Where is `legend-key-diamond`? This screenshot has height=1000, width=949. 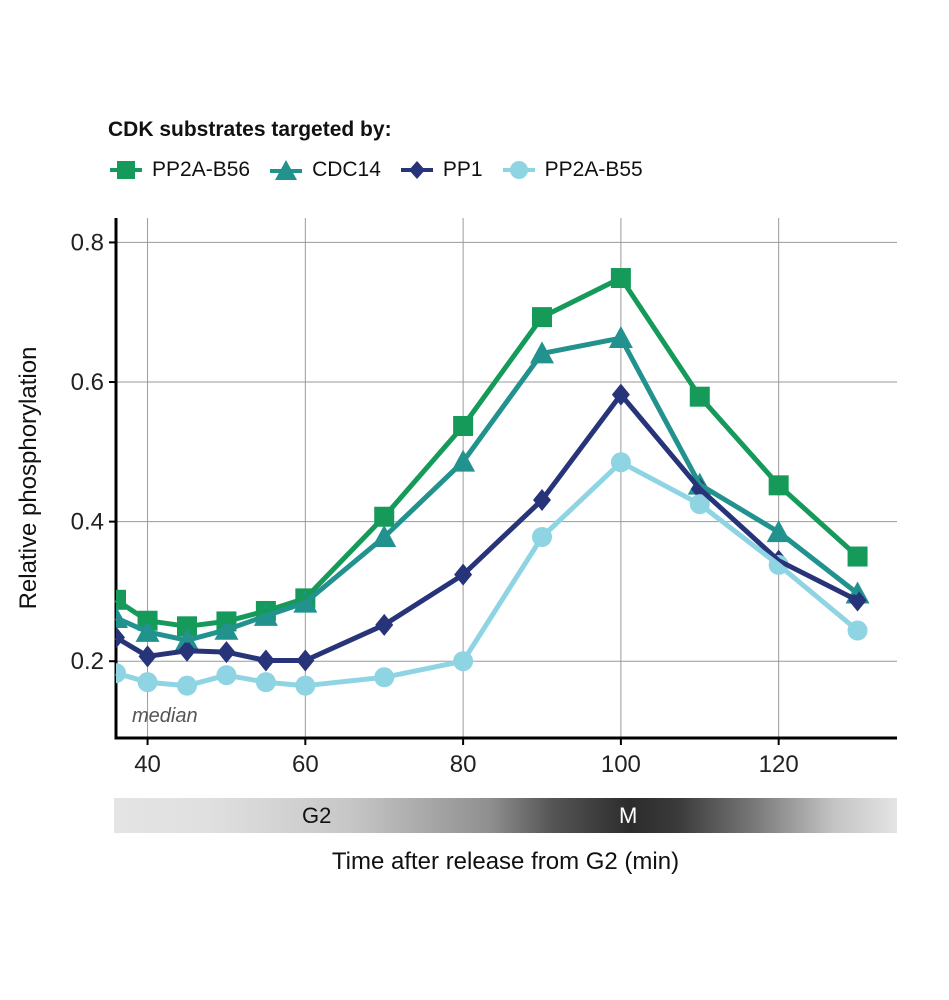
legend-key-diamond is located at coordinates (416, 170).